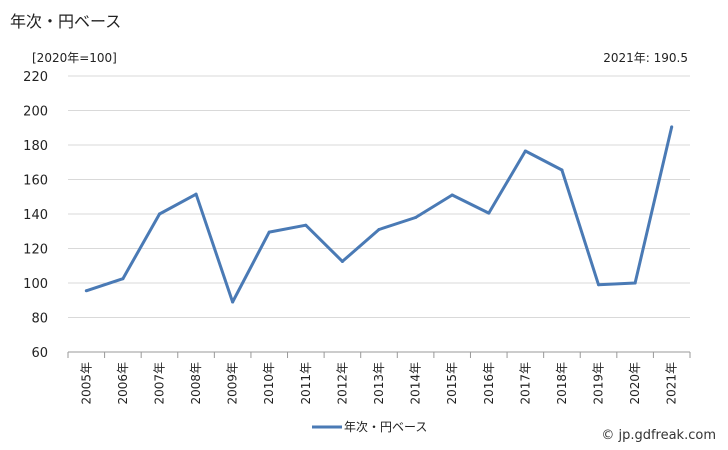 Image resolution: width=728 pixels, height=450 pixels. What do you see at coordinates (342, 383) in the screenshot?
I see `x-tick-label: 2012年` at bounding box center [342, 383].